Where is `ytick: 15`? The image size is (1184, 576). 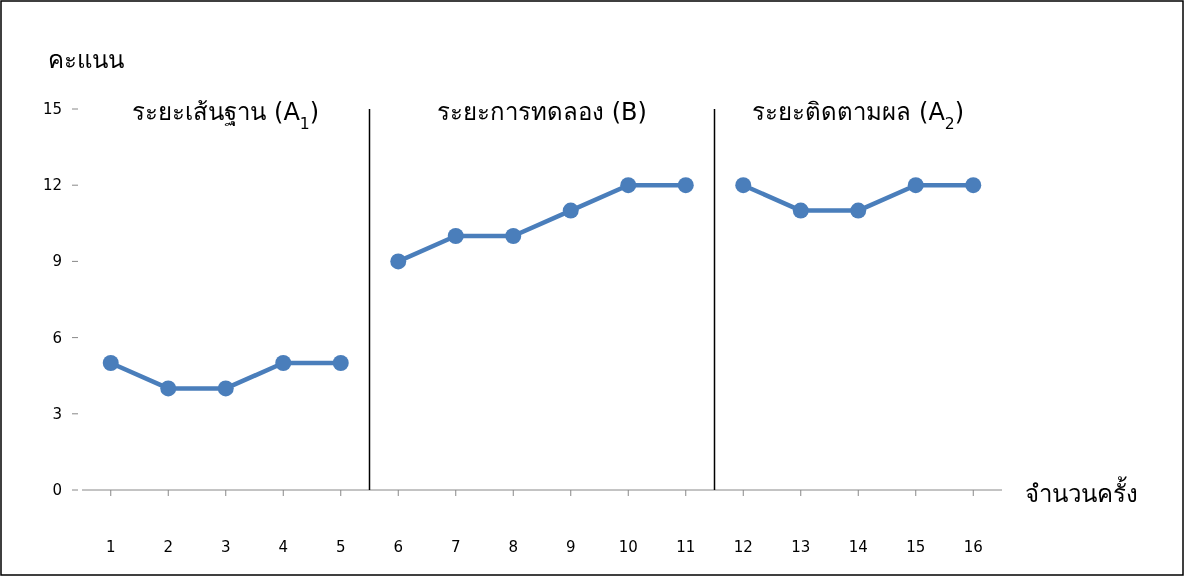
ytick: 15 is located at coordinates (52, 109).